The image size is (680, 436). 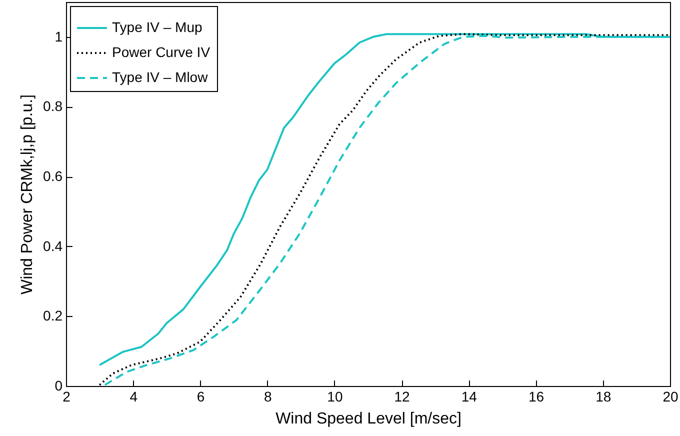 What do you see at coordinates (53, 246) in the screenshot?
I see `y-tick-label: 0.4` at bounding box center [53, 246].